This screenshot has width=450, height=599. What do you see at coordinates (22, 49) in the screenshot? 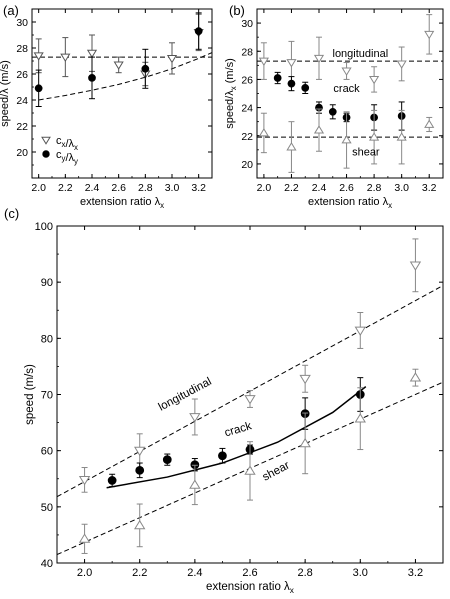
I see `panel-a-ytick-label: 28` at bounding box center [22, 49].